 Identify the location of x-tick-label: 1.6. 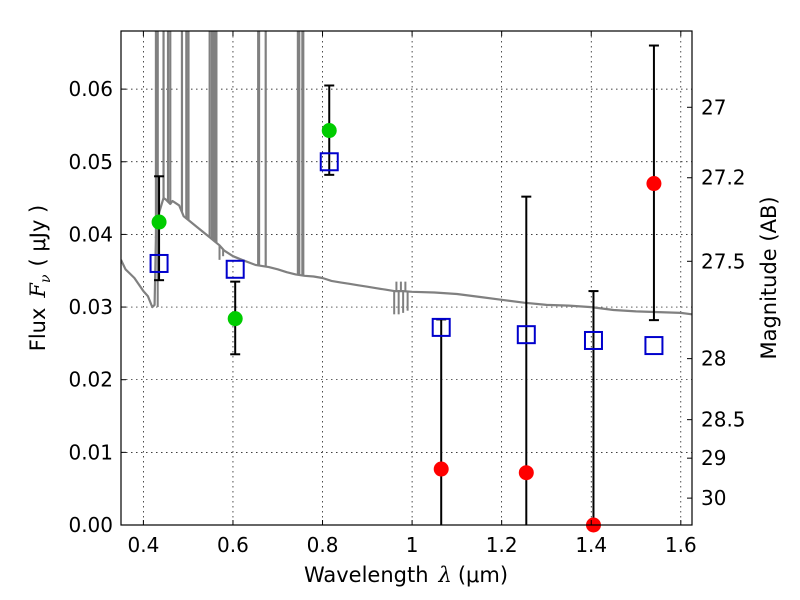
(681, 545).